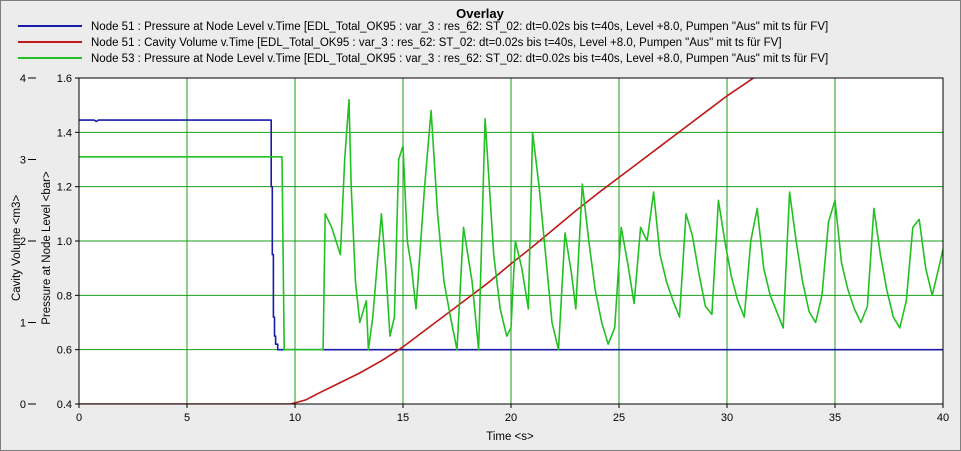 The width and height of the screenshot is (961, 451). Describe the element at coordinates (23, 79) in the screenshot. I see `y-tick-label-volume: 4` at that location.